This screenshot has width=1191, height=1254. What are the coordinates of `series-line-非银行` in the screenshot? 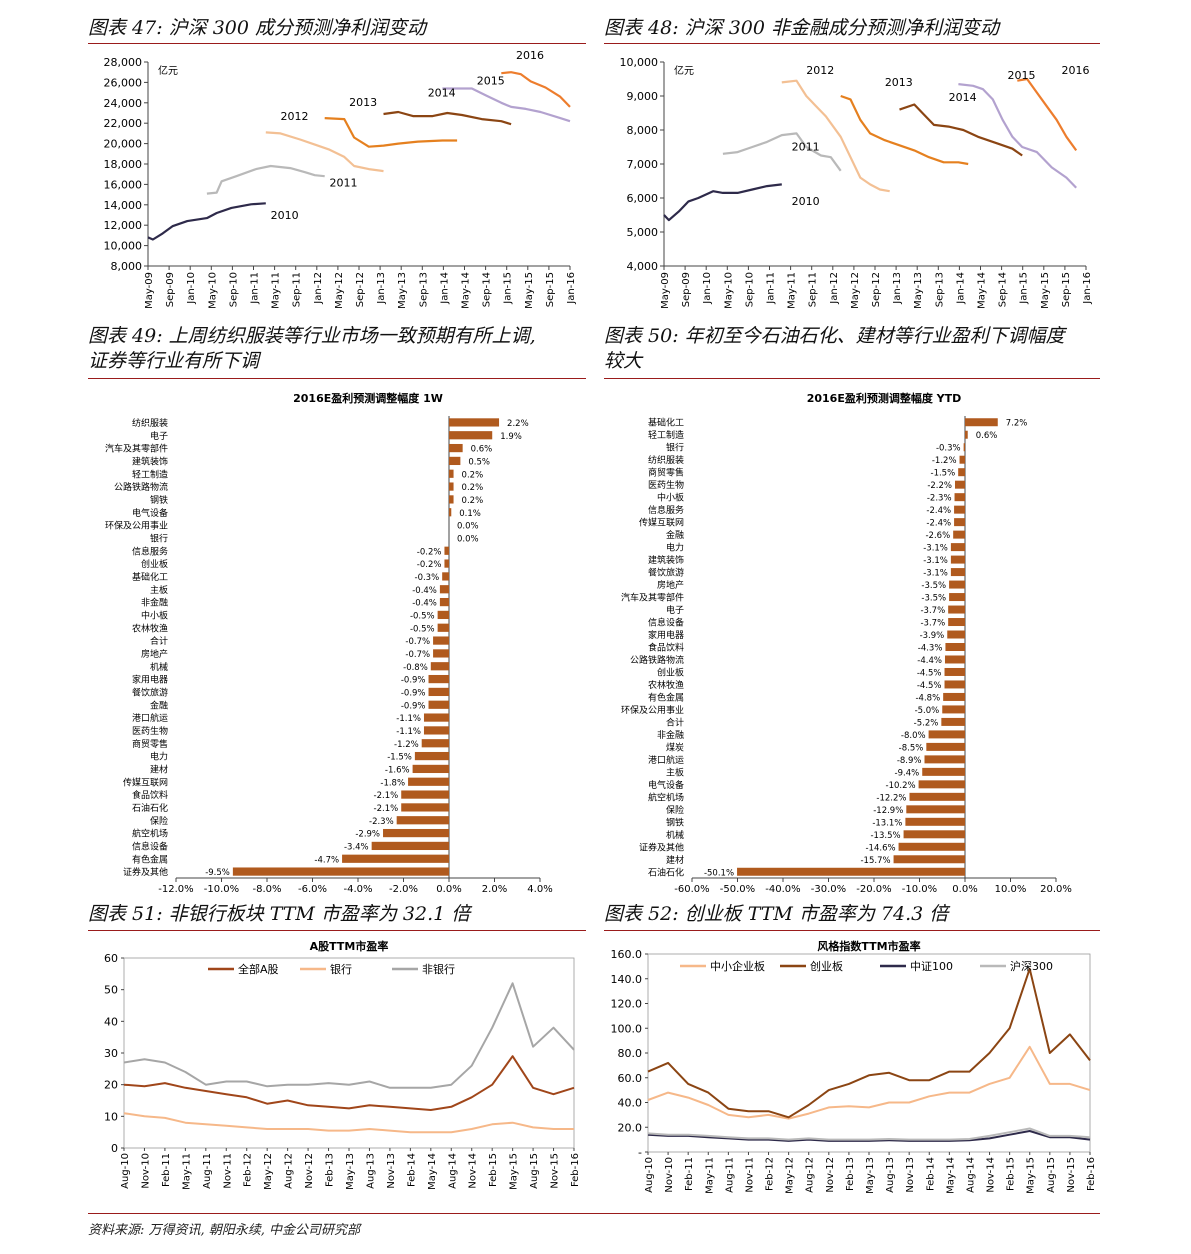 It's located at (349, 1035).